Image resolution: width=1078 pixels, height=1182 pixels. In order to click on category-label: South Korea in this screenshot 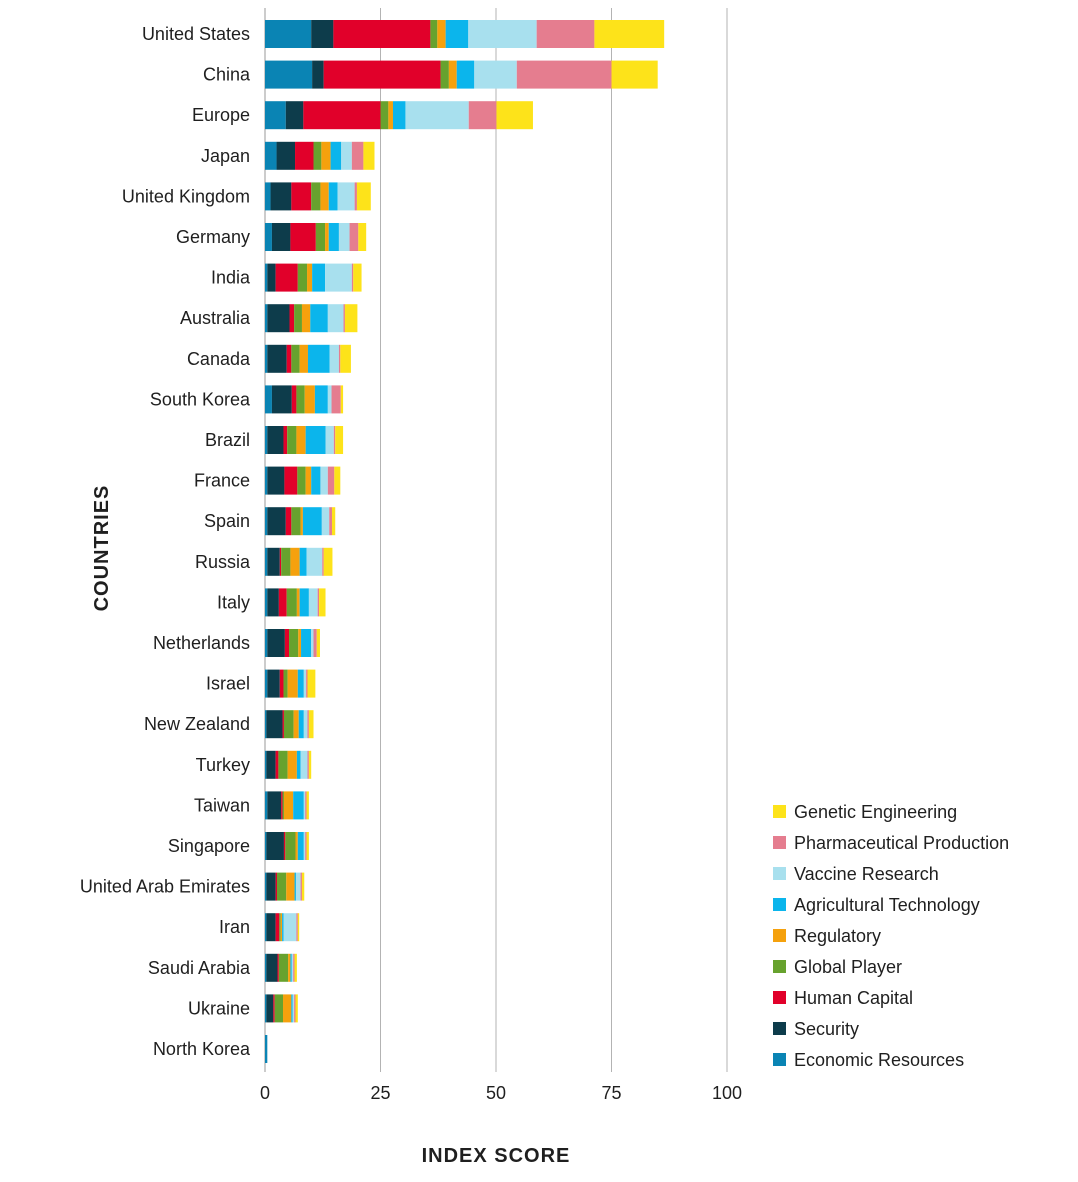, I will do `click(200, 399)`.